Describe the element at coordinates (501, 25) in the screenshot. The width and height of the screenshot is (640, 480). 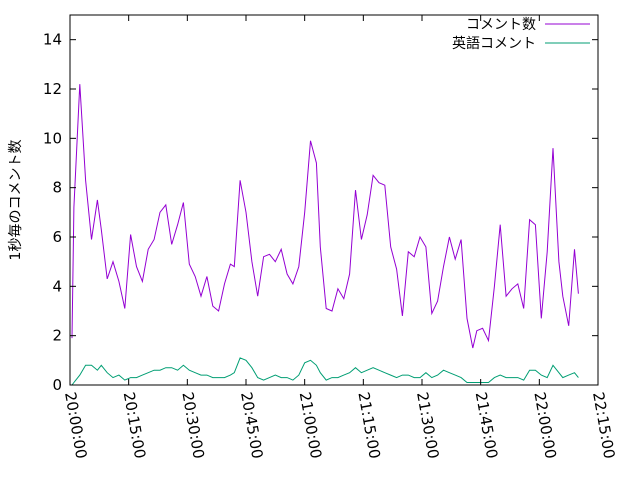
I see `legend-label-0: コメント数` at that location.